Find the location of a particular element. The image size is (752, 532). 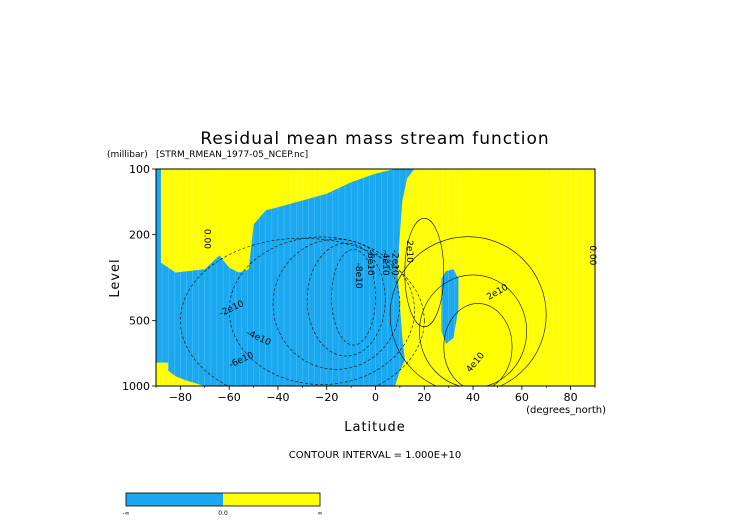

x-tick-label: −20 is located at coordinates (326, 397).